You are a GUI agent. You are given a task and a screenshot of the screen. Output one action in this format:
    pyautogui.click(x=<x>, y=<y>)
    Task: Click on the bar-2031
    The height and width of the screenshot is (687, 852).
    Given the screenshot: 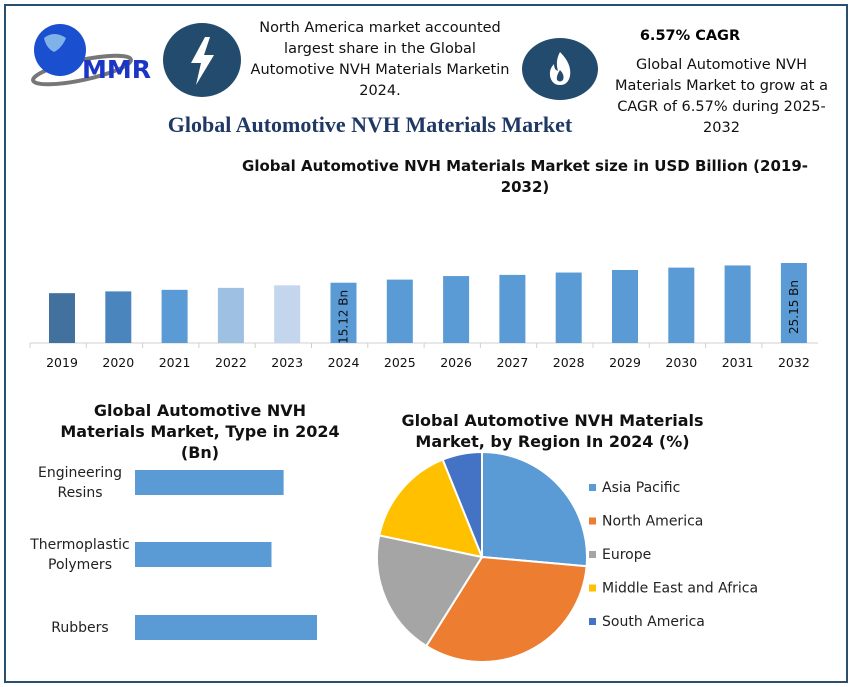 What is the action you would take?
    pyautogui.click(x=737, y=304)
    